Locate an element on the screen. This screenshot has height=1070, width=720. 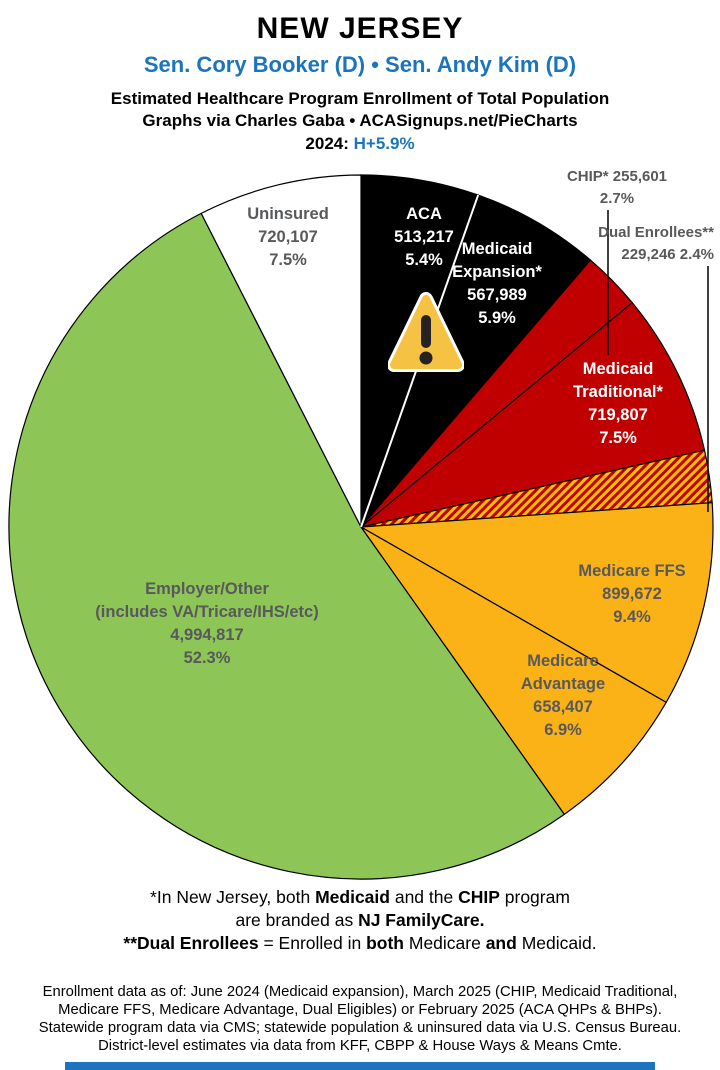
pie-slice-medicare-ffs is located at coordinates (536, 603).